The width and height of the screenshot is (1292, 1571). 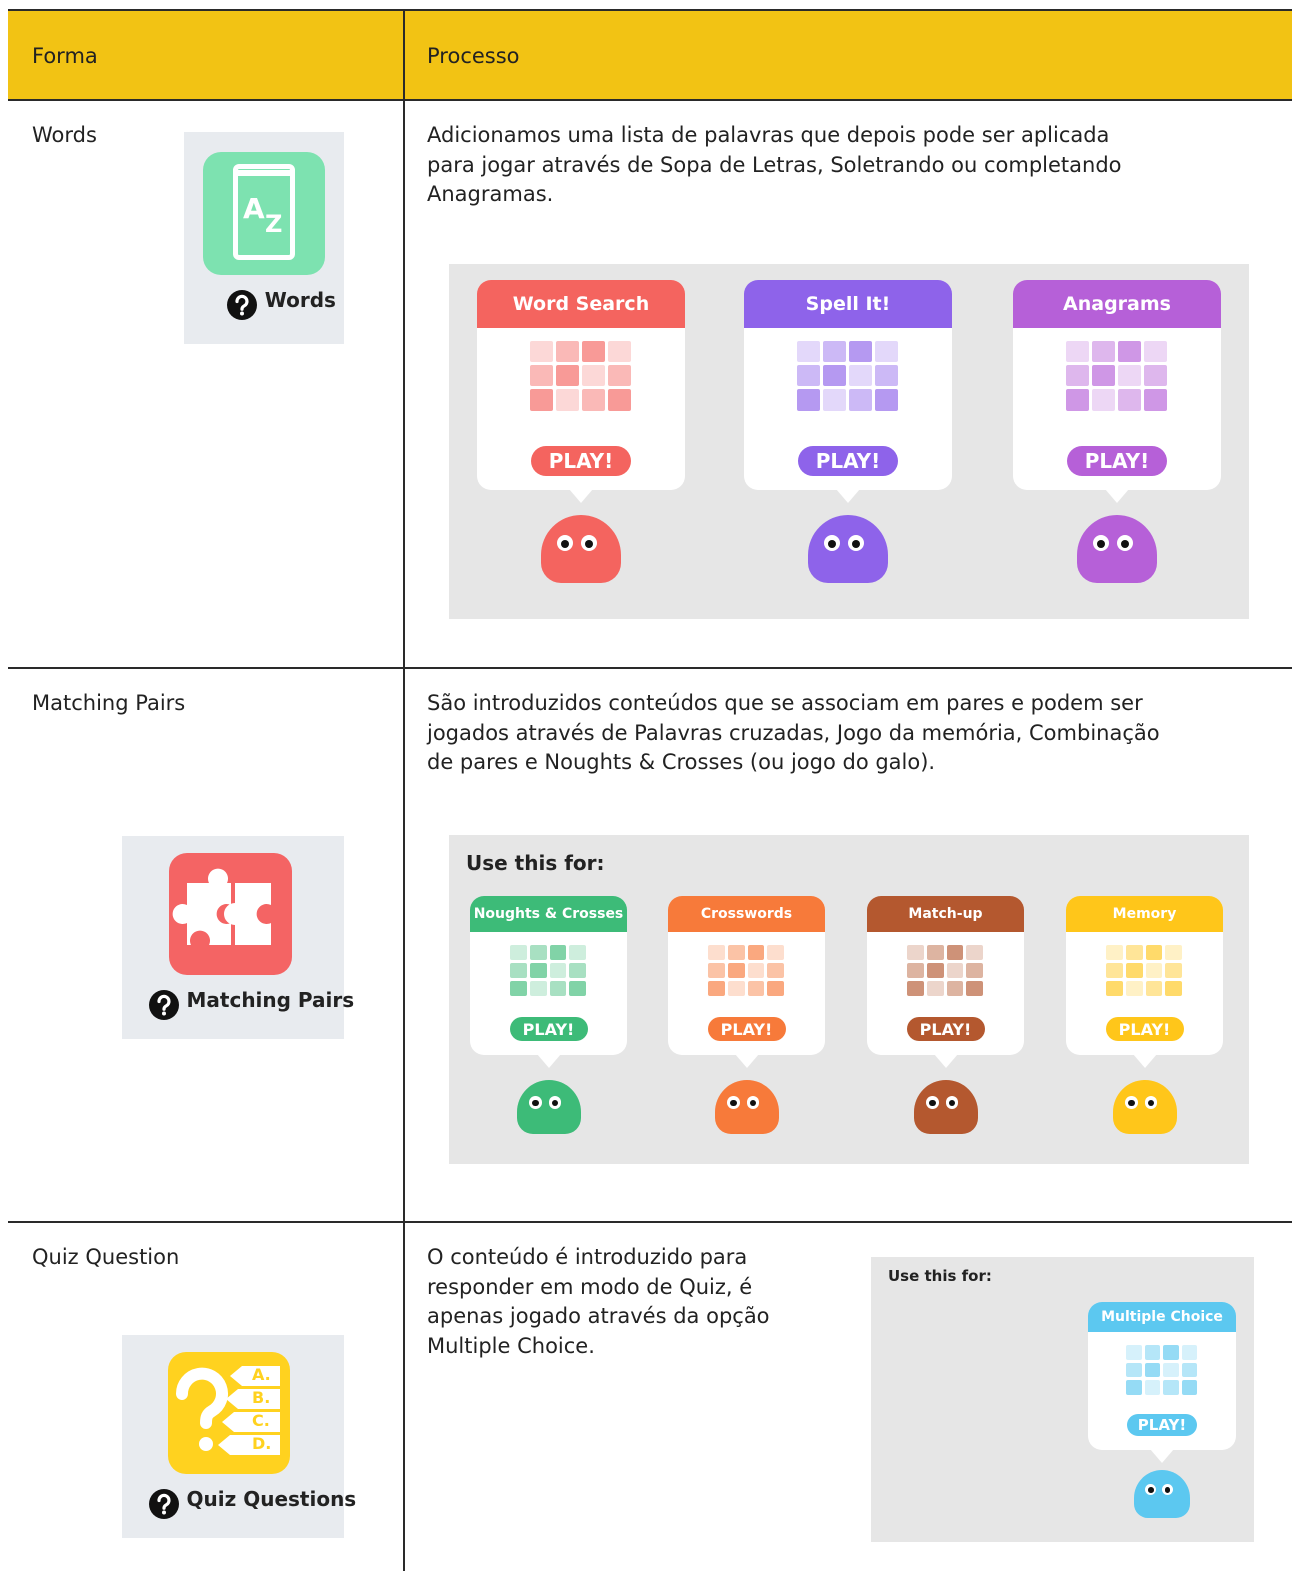 What do you see at coordinates (239, 1436) in the screenshot?
I see `icon-card: A. B. C. D. Quiz Questions` at bounding box center [239, 1436].